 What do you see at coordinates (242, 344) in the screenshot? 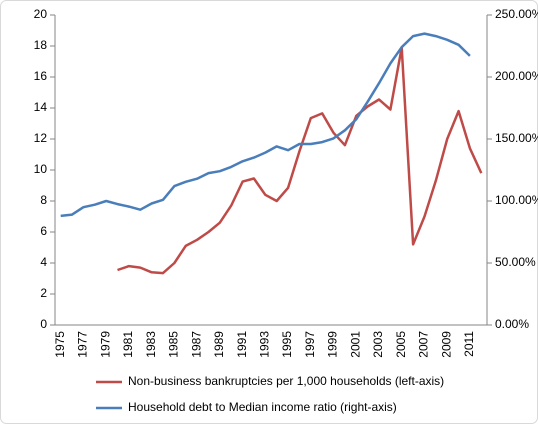
I see `x-tick-label: 1991` at bounding box center [242, 344].